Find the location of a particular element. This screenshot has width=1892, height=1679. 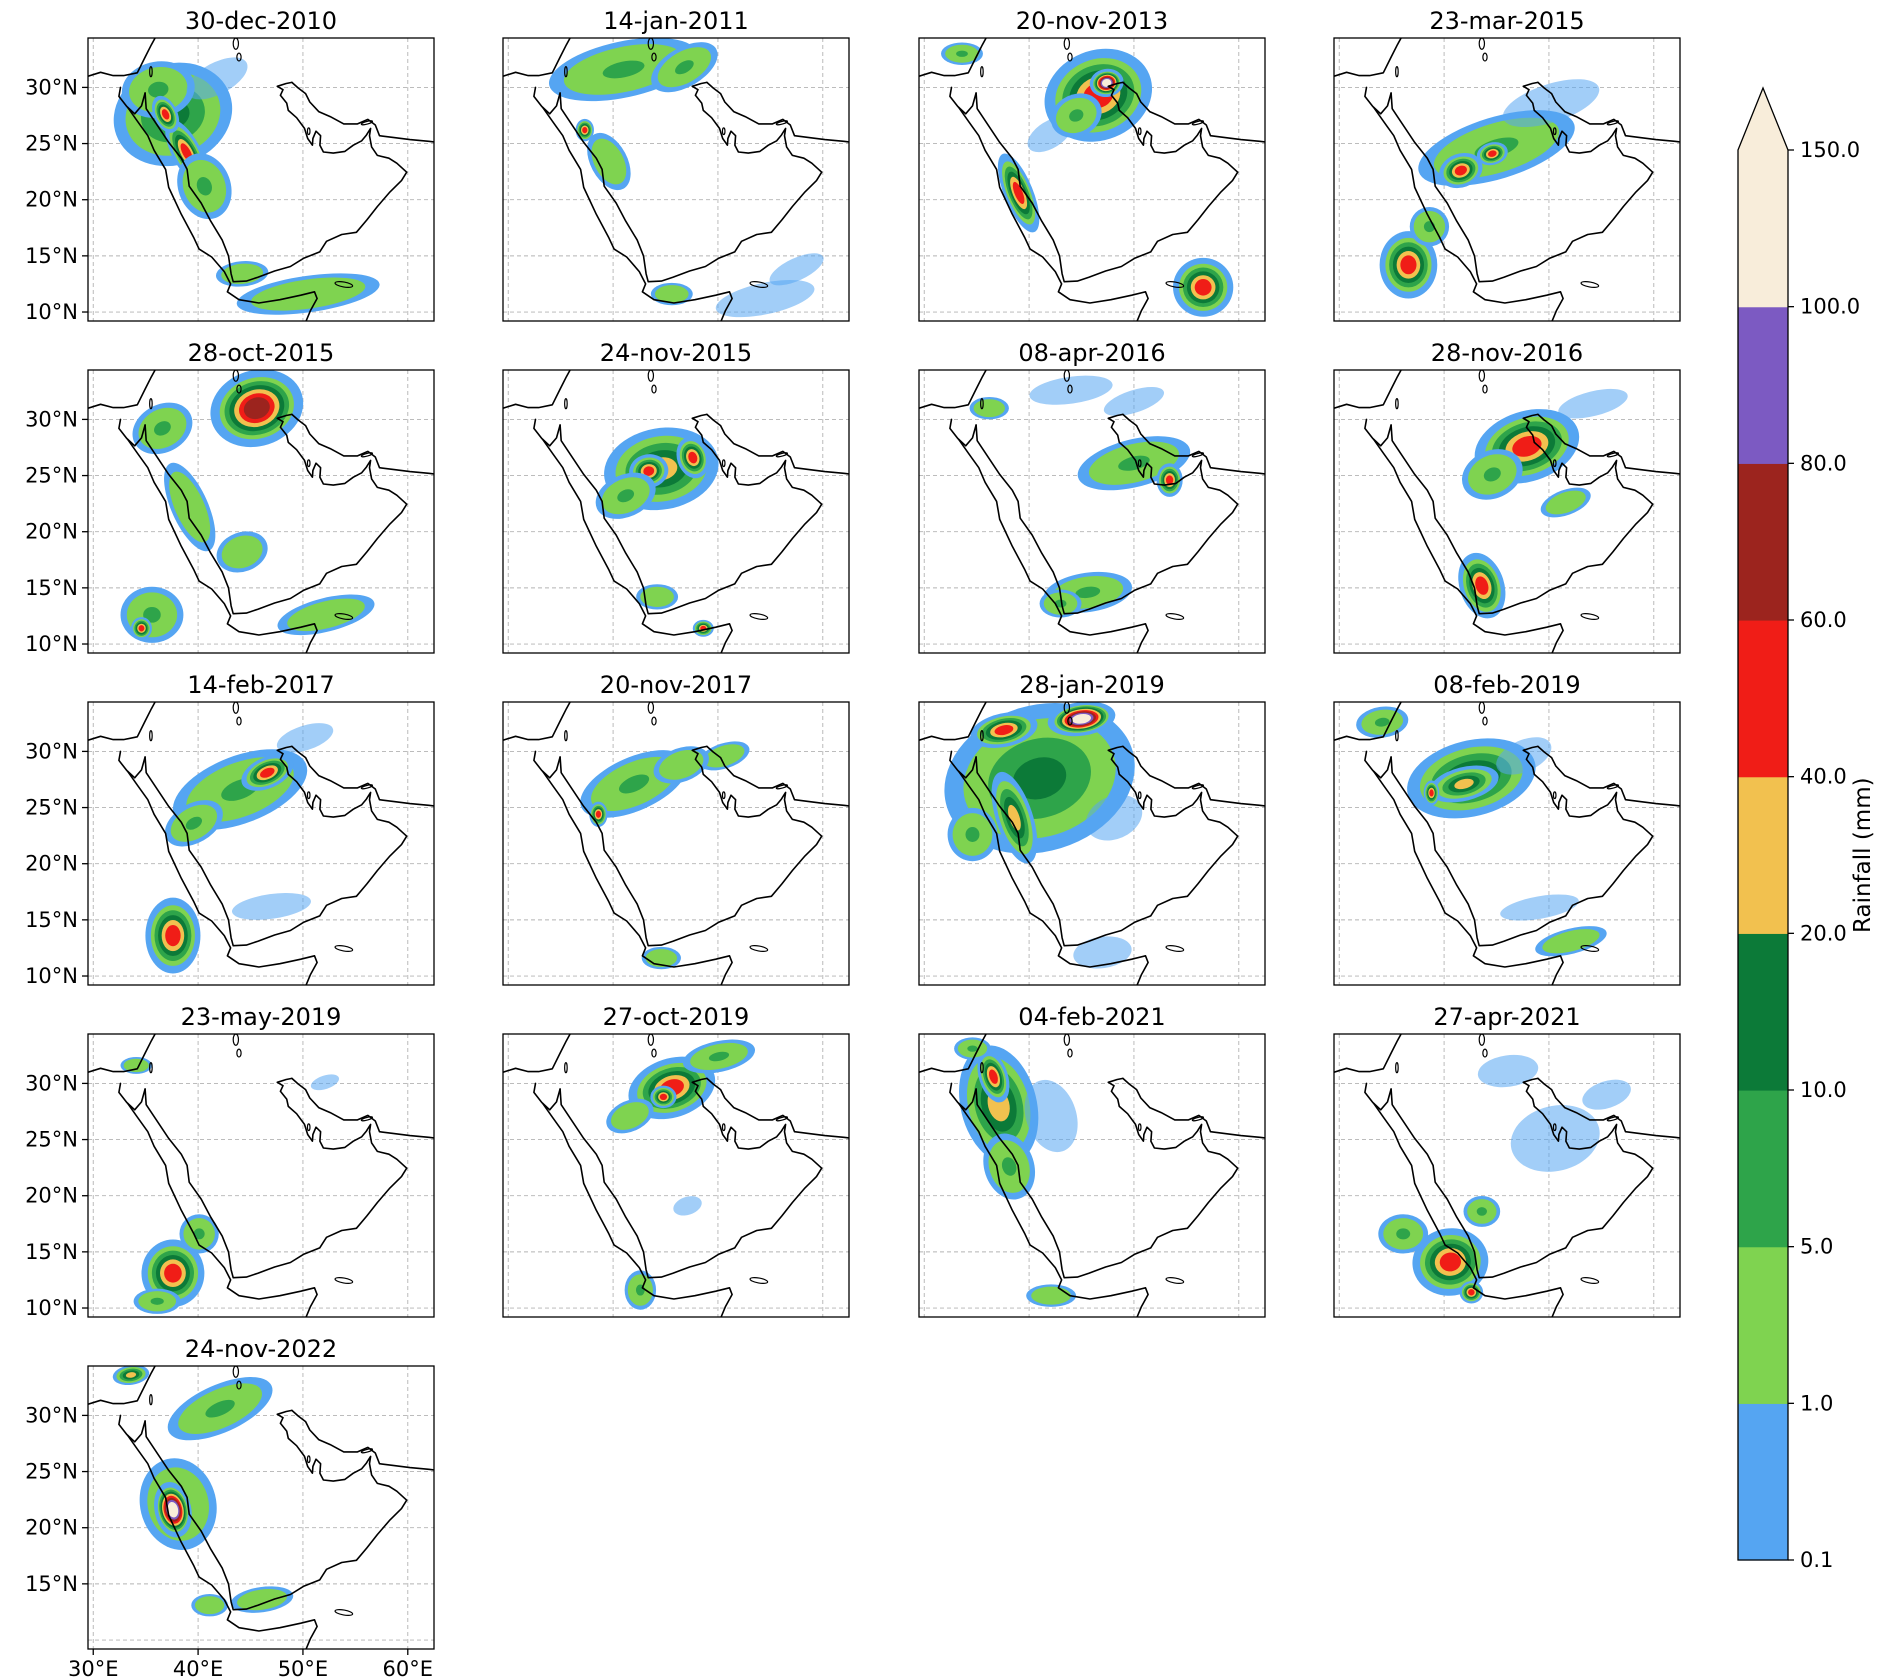

panel-title: 20-nov-2017 is located at coordinates (676, 685).